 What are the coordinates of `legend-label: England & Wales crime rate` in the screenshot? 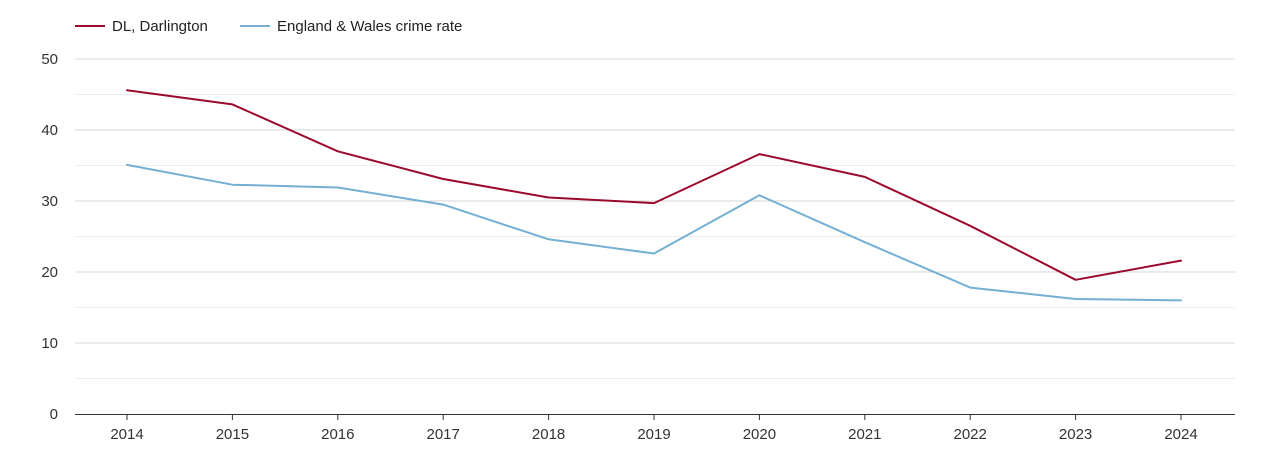 It's located at (369, 26).